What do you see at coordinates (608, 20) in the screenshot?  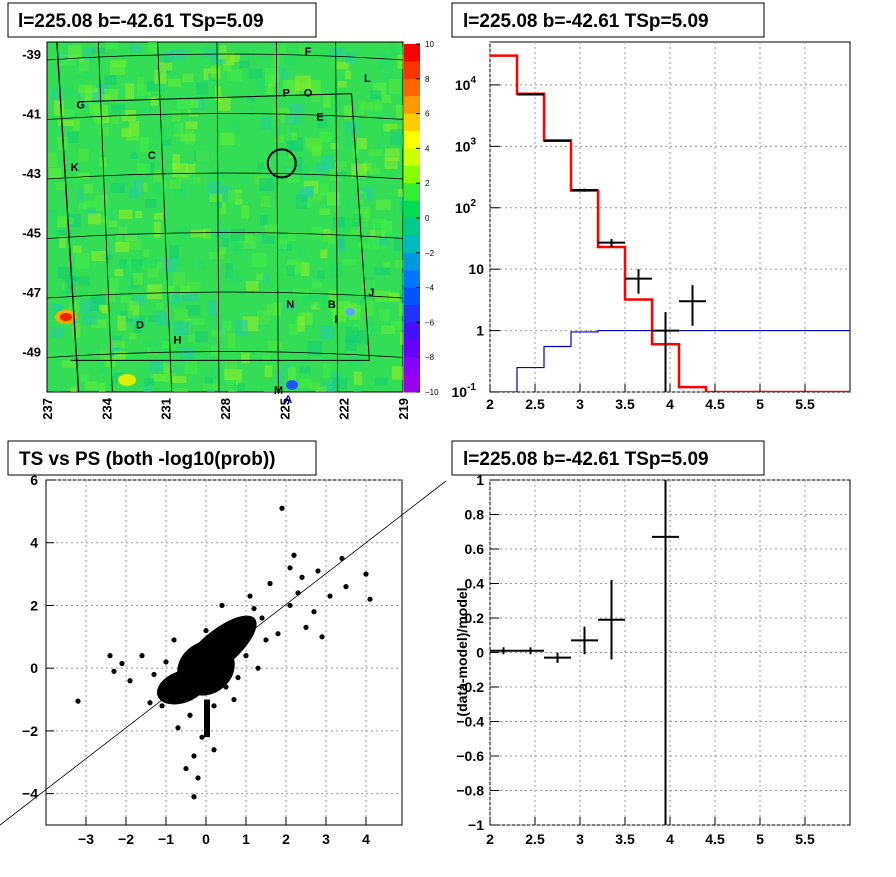 I see `spectrum-title-box` at bounding box center [608, 20].